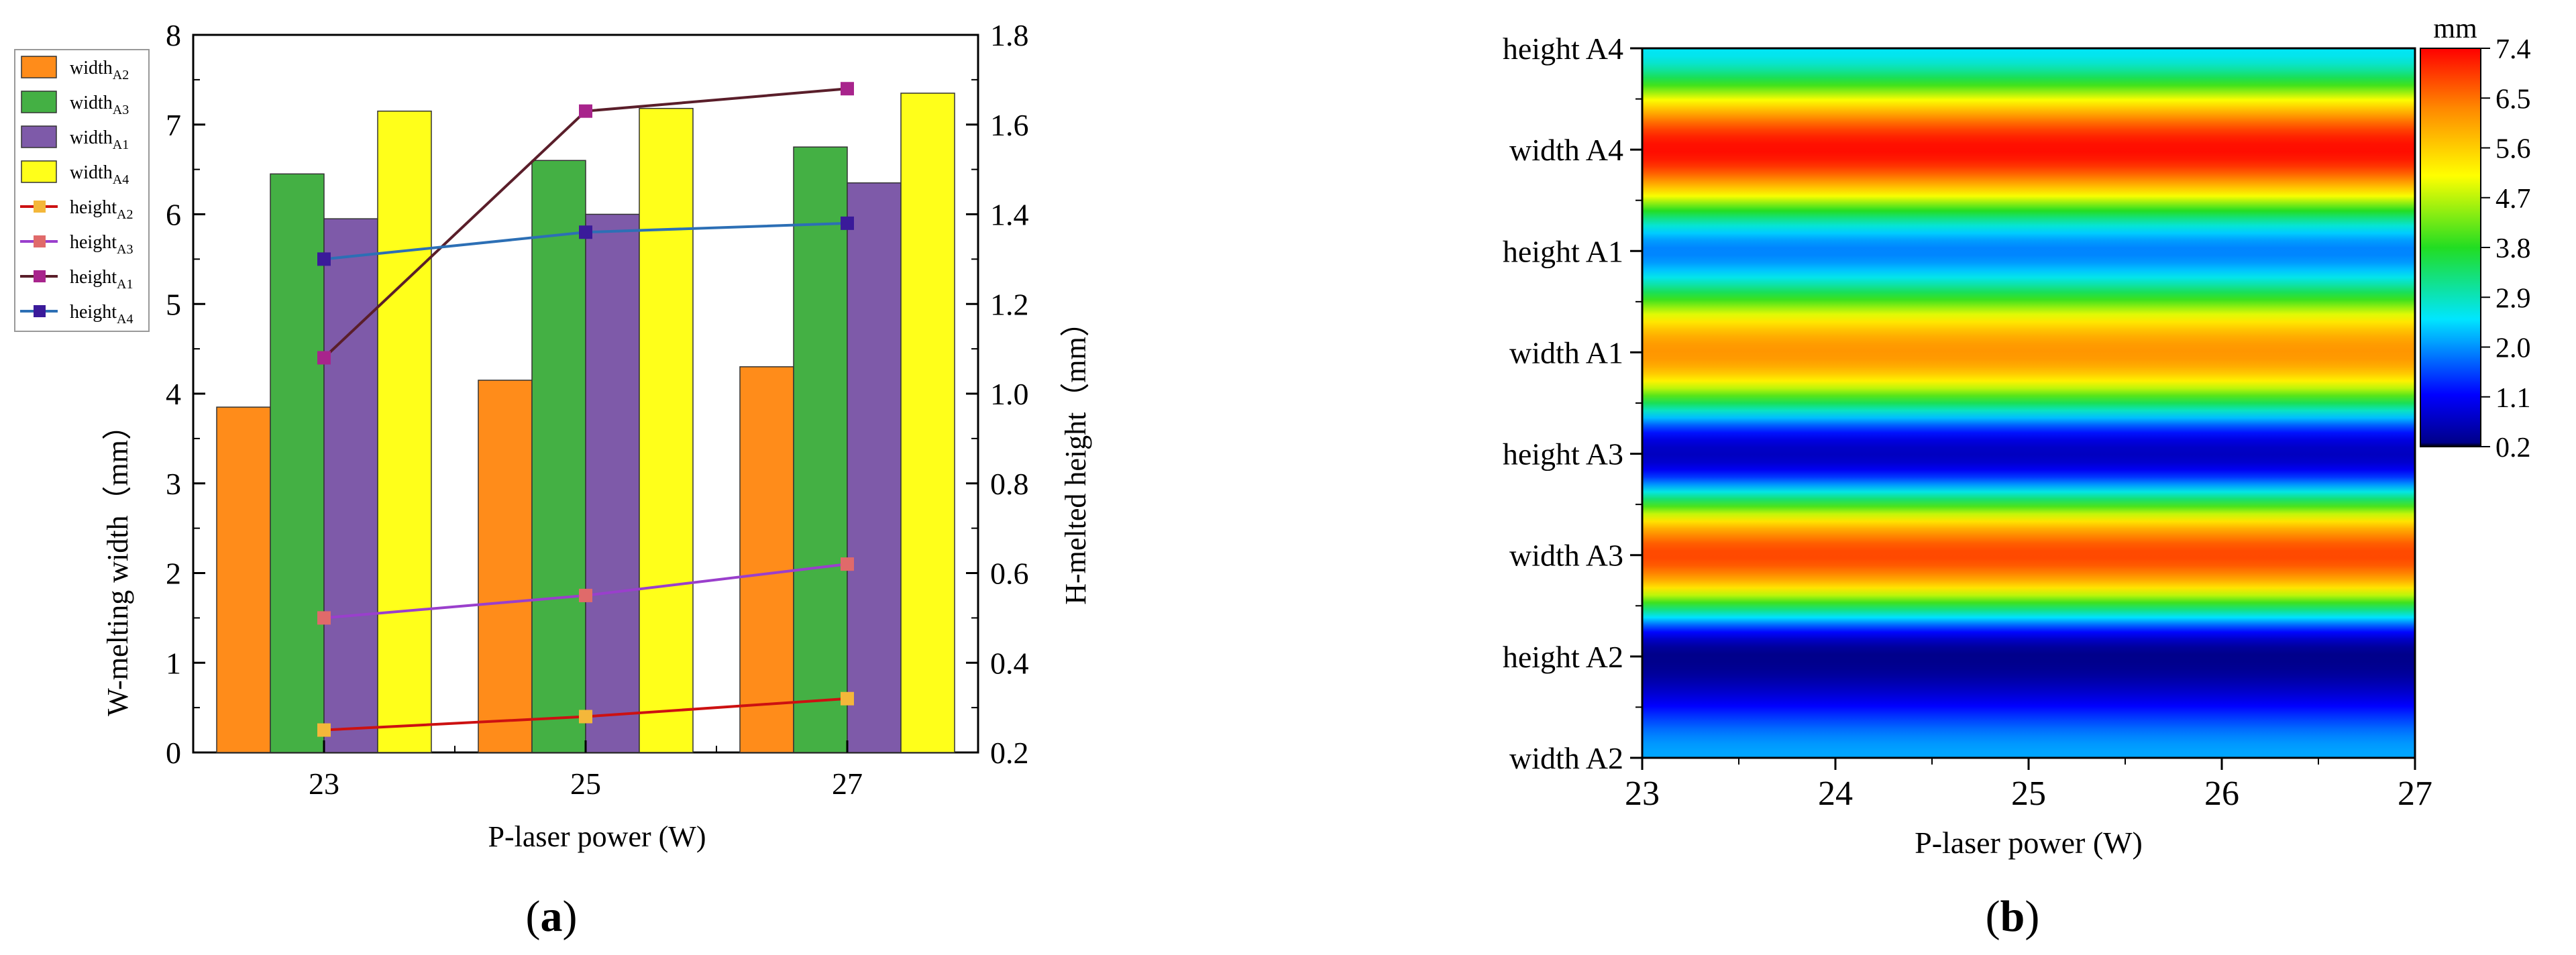 The image size is (2576, 955). I want to click on x-tick-label: 26, so click(2221, 794).